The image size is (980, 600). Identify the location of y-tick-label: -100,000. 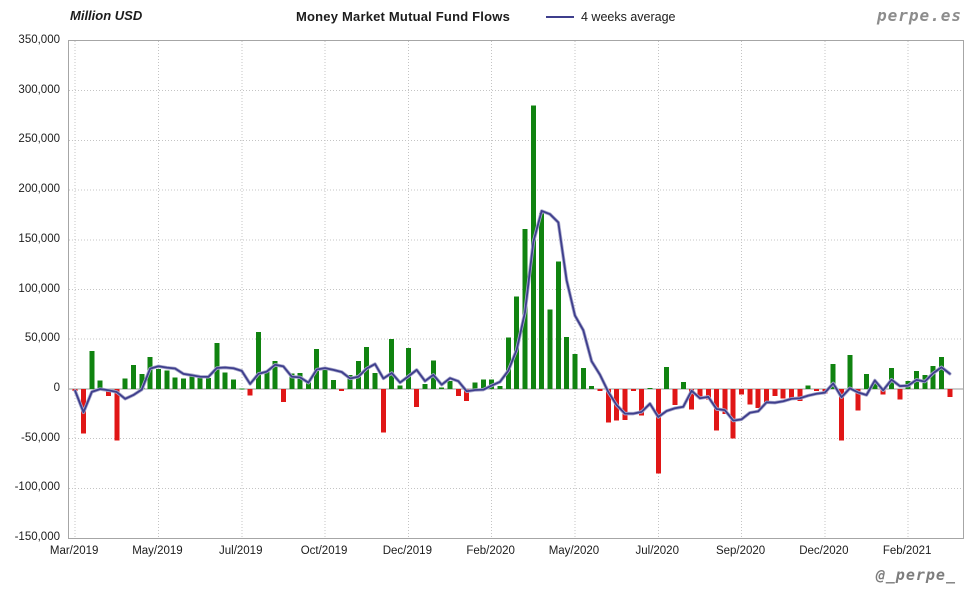
(37, 487).